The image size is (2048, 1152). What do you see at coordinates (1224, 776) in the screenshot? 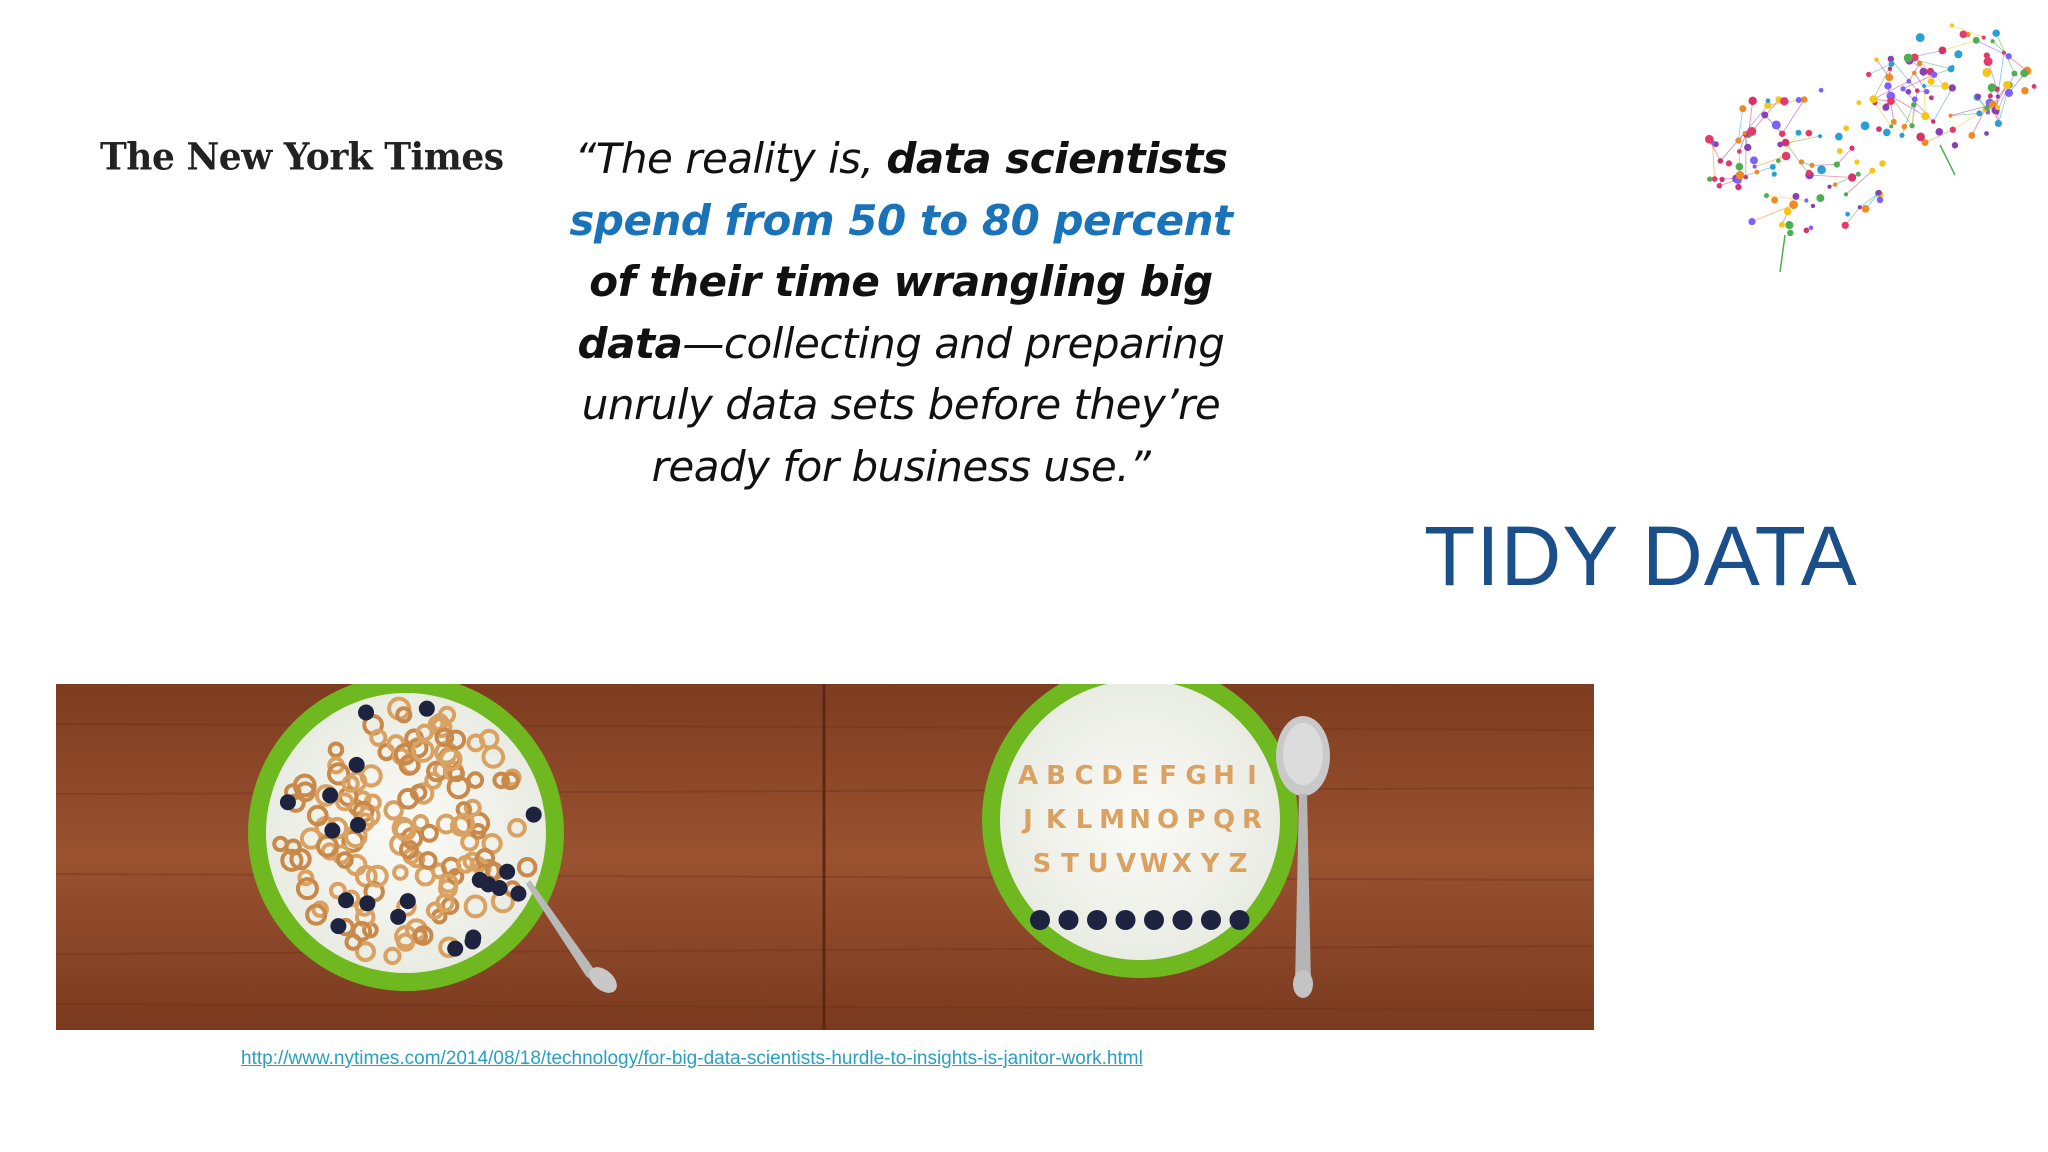
I see `cereal-letter: H` at bounding box center [1224, 776].